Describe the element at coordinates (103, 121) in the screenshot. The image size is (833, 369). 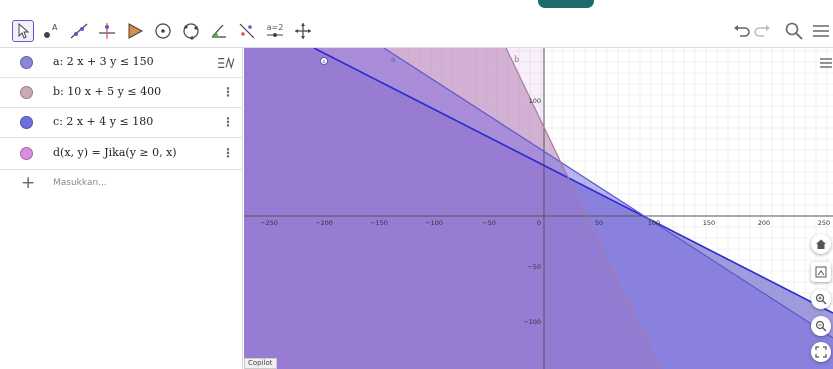
I see `algebra-item-label: c: 2 x + 4 y ≤ 180` at that location.